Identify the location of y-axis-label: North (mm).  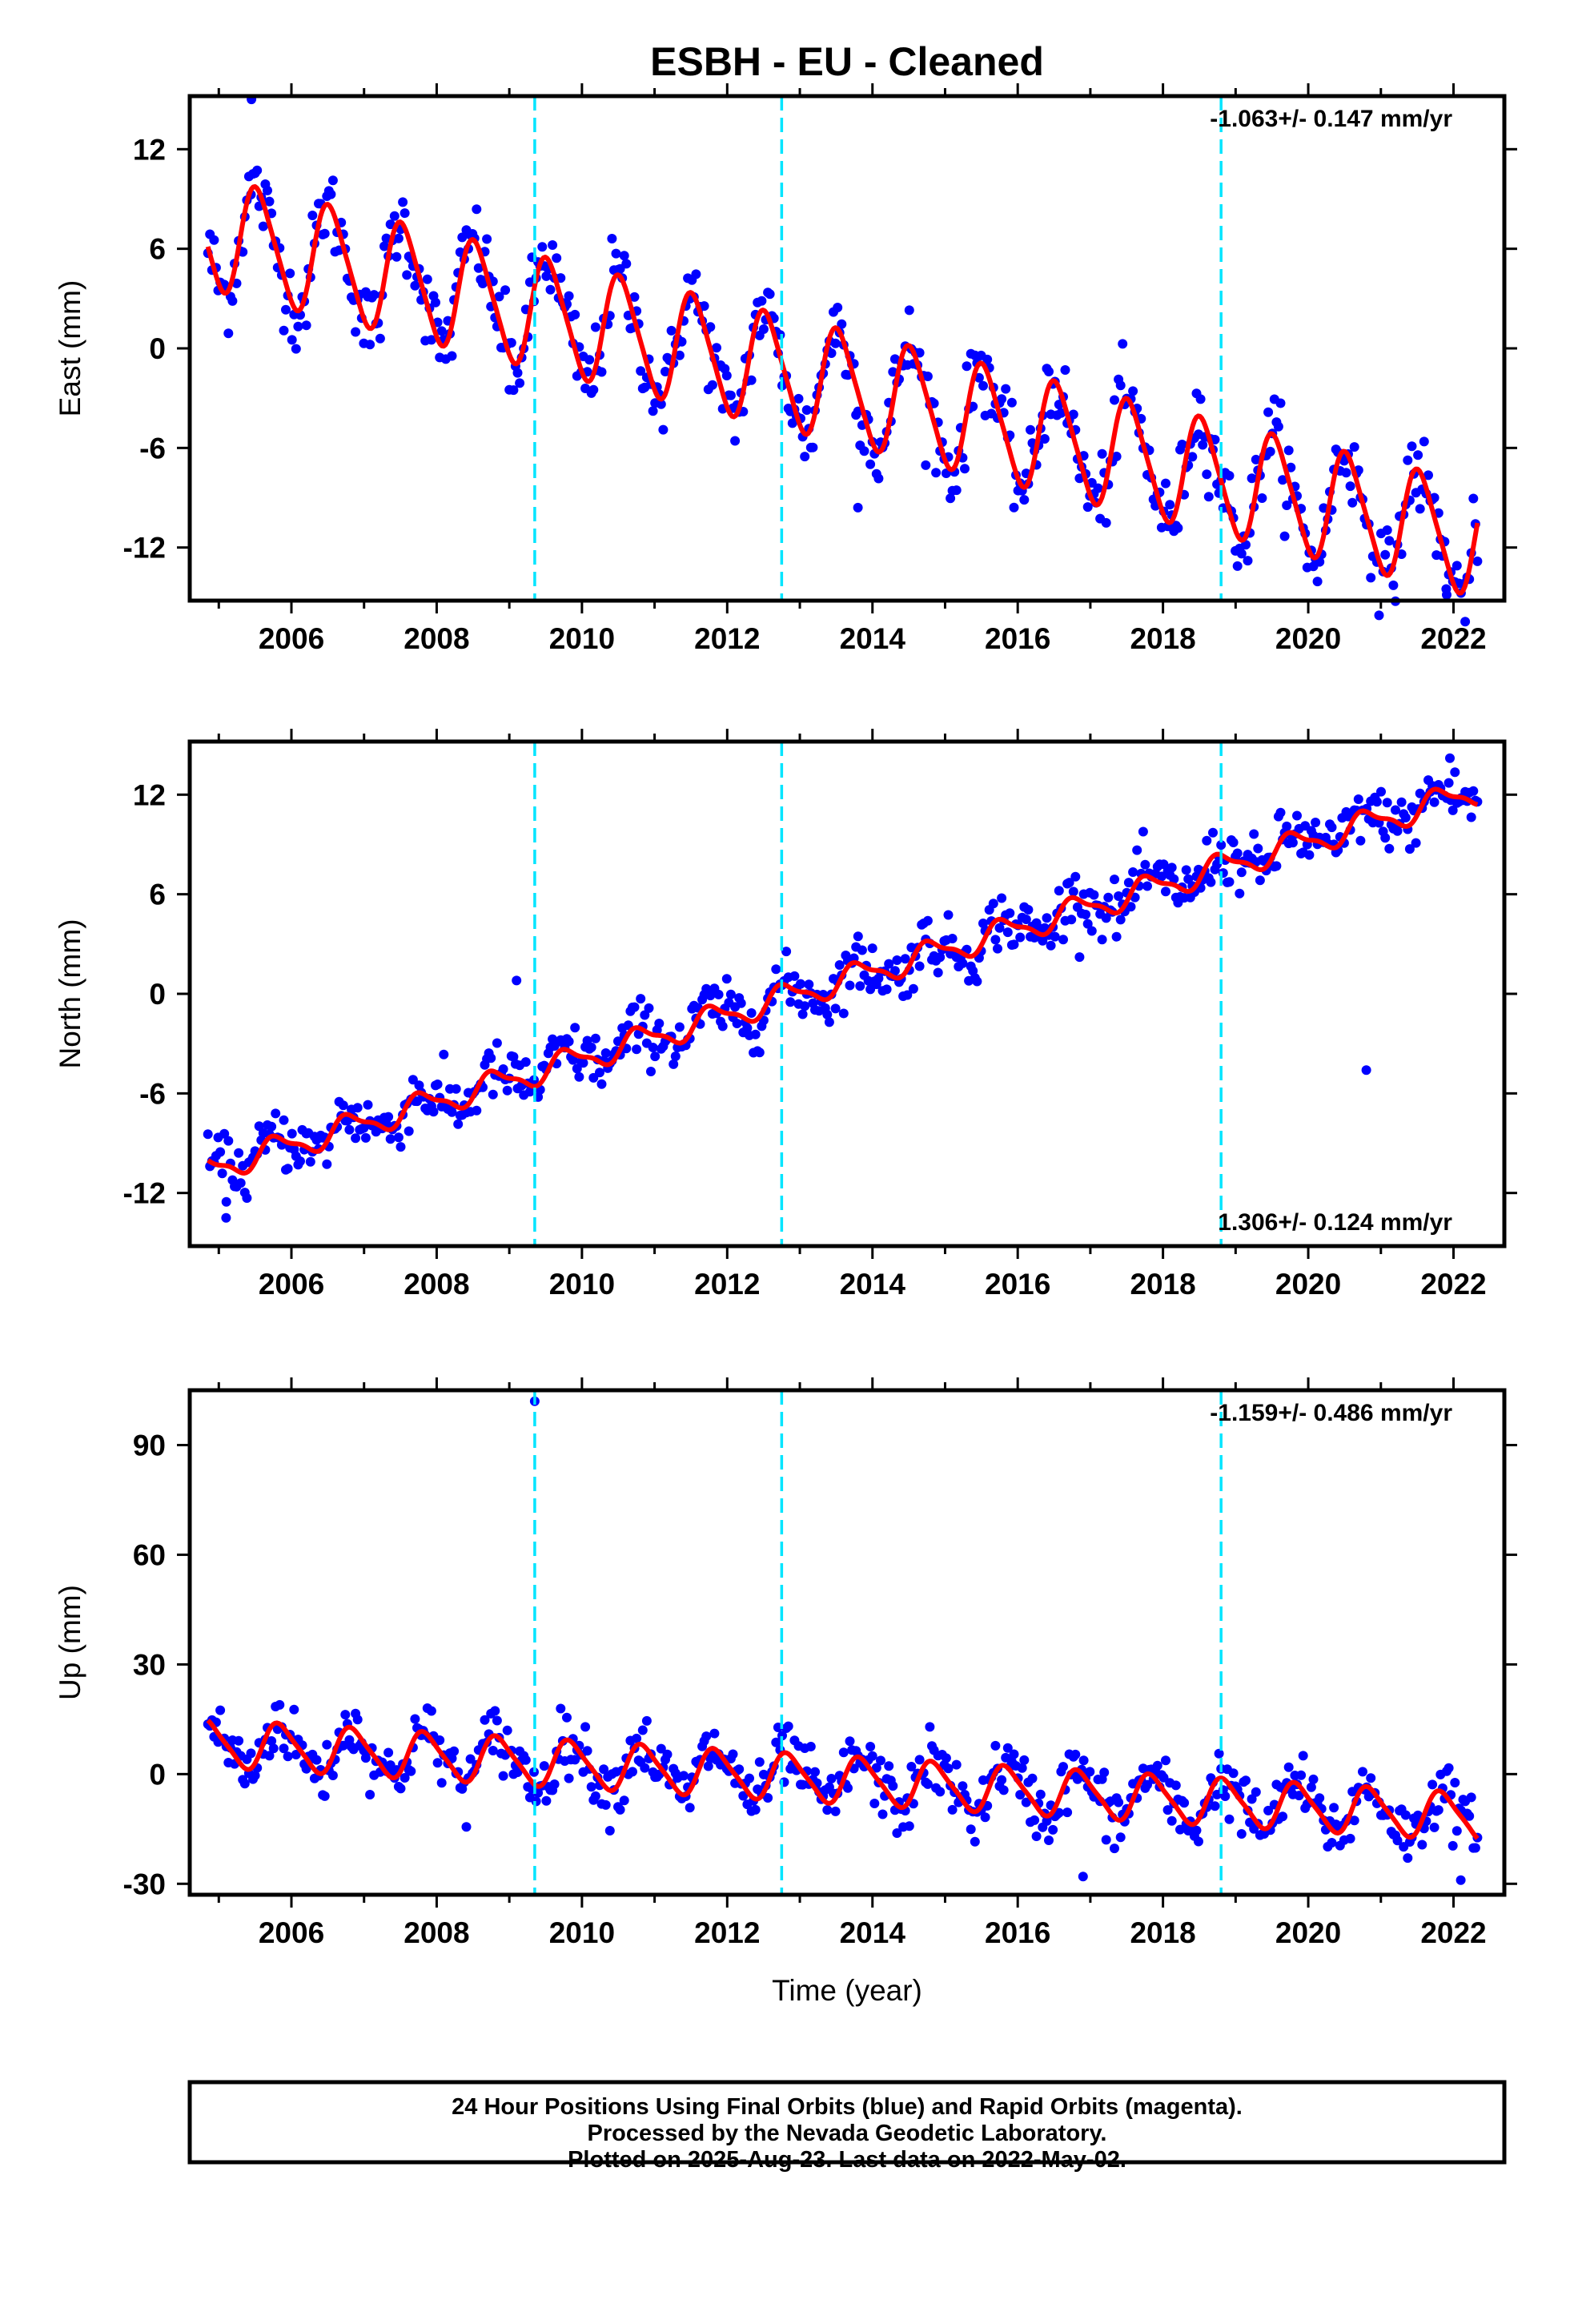
(70, 993).